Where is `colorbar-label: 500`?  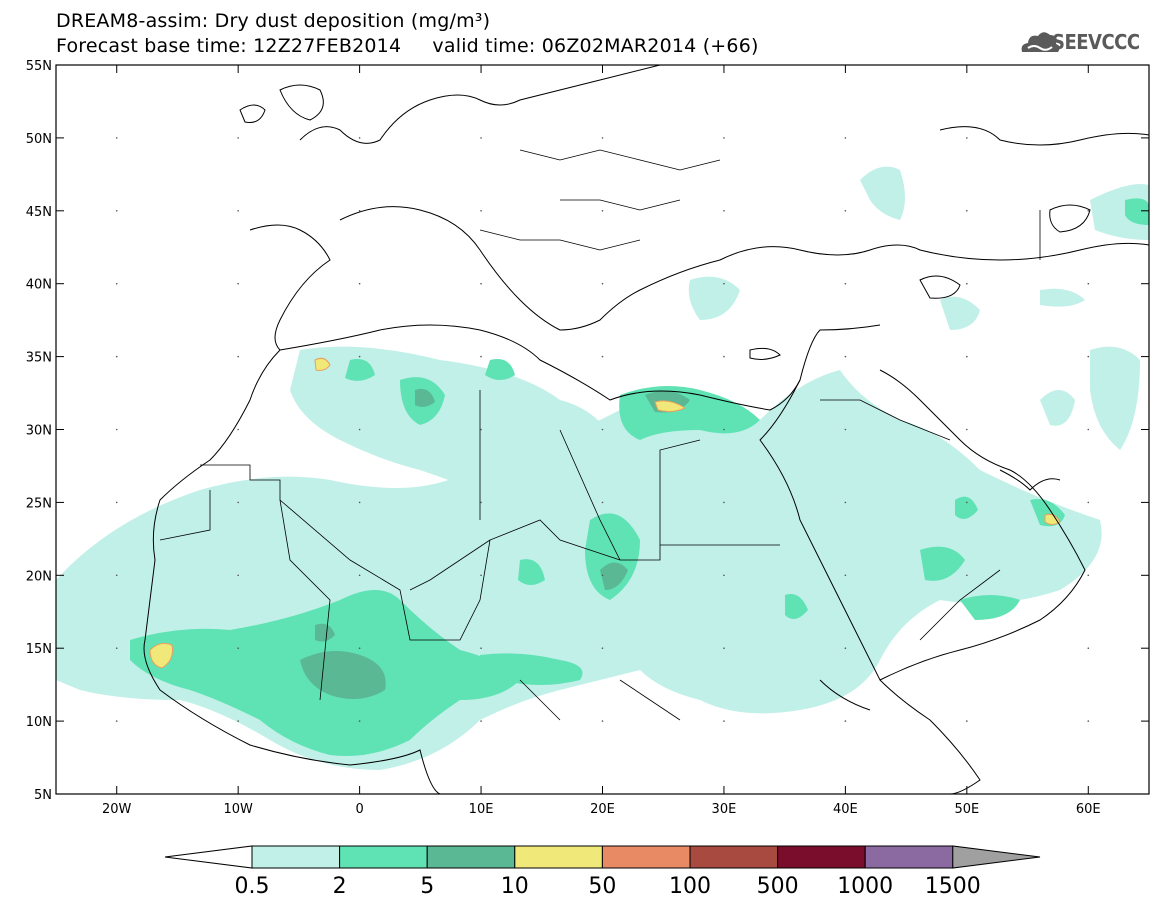
colorbar-label: 500 is located at coordinates (778, 886).